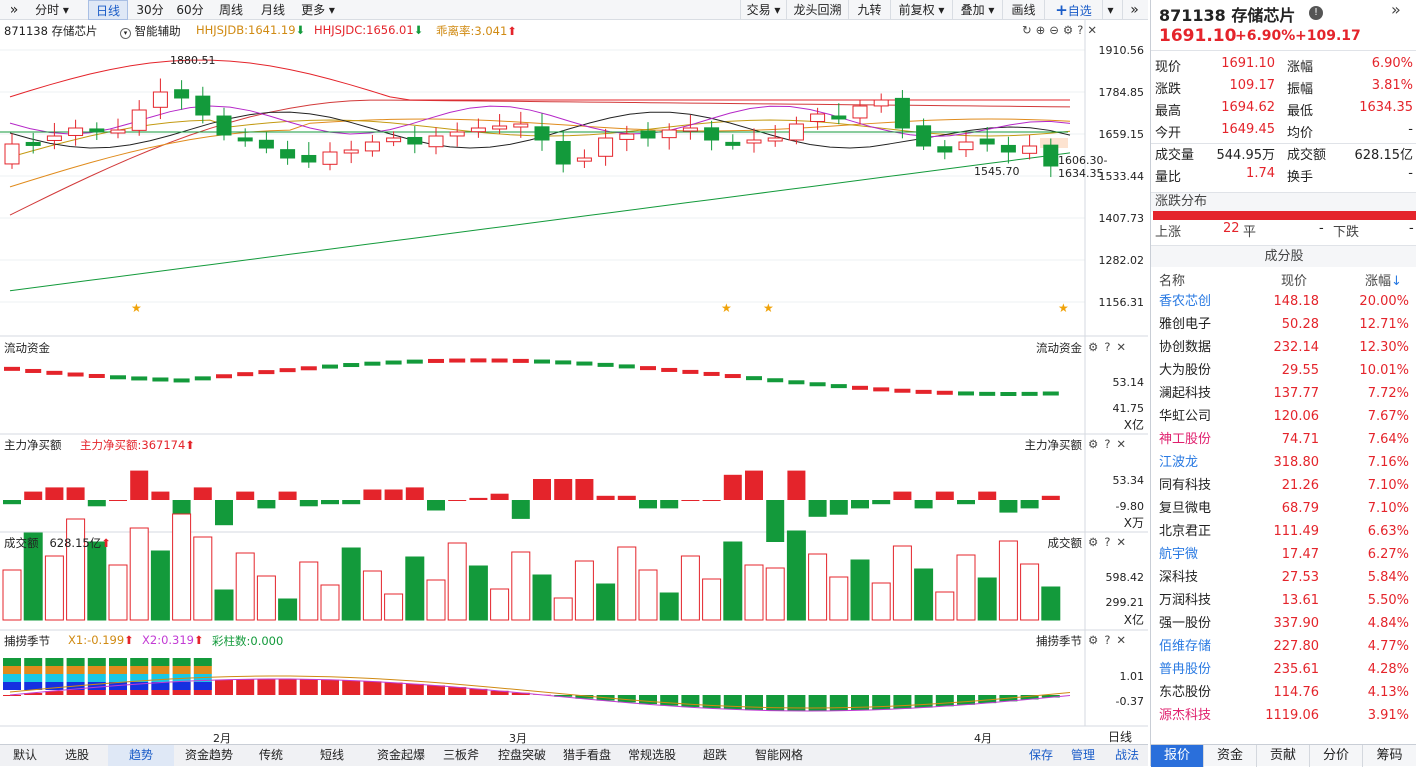  What do you see at coordinates (977, 10) in the screenshot?
I see `overlay-button: 叠加 ▾` at bounding box center [977, 10].